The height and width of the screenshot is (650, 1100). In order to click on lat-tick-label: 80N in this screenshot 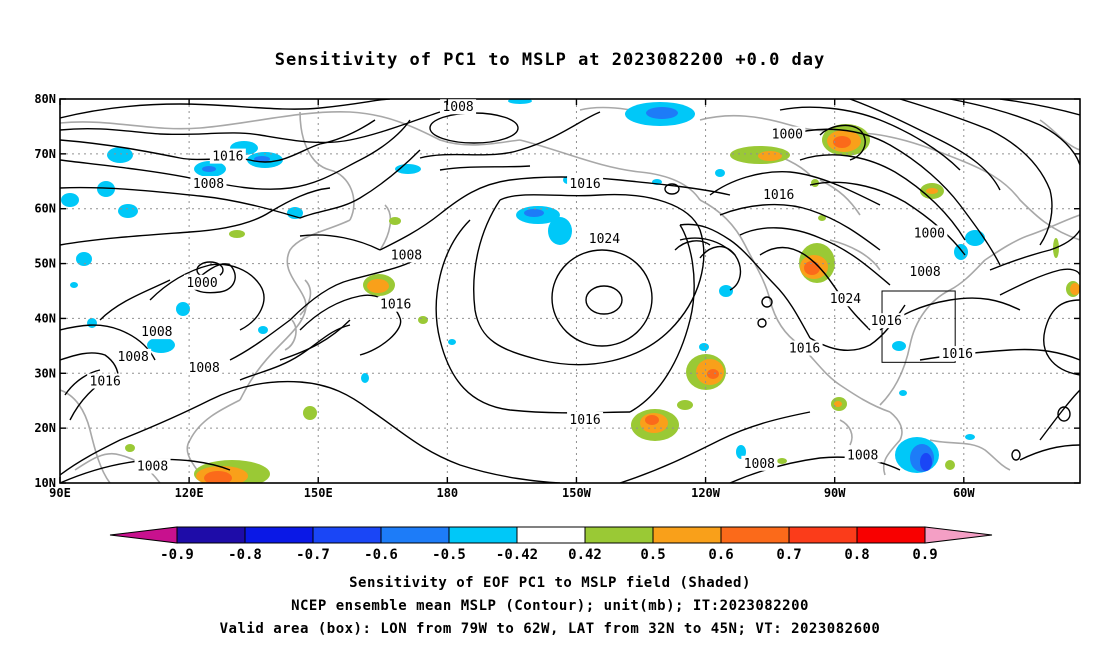, I will do `click(45, 99)`.